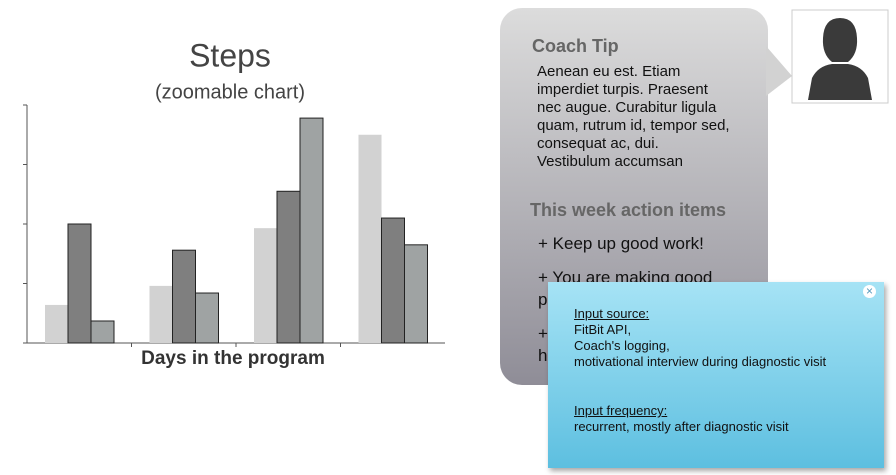 The height and width of the screenshot is (475, 896). I want to click on avatar-frame, so click(840, 56).